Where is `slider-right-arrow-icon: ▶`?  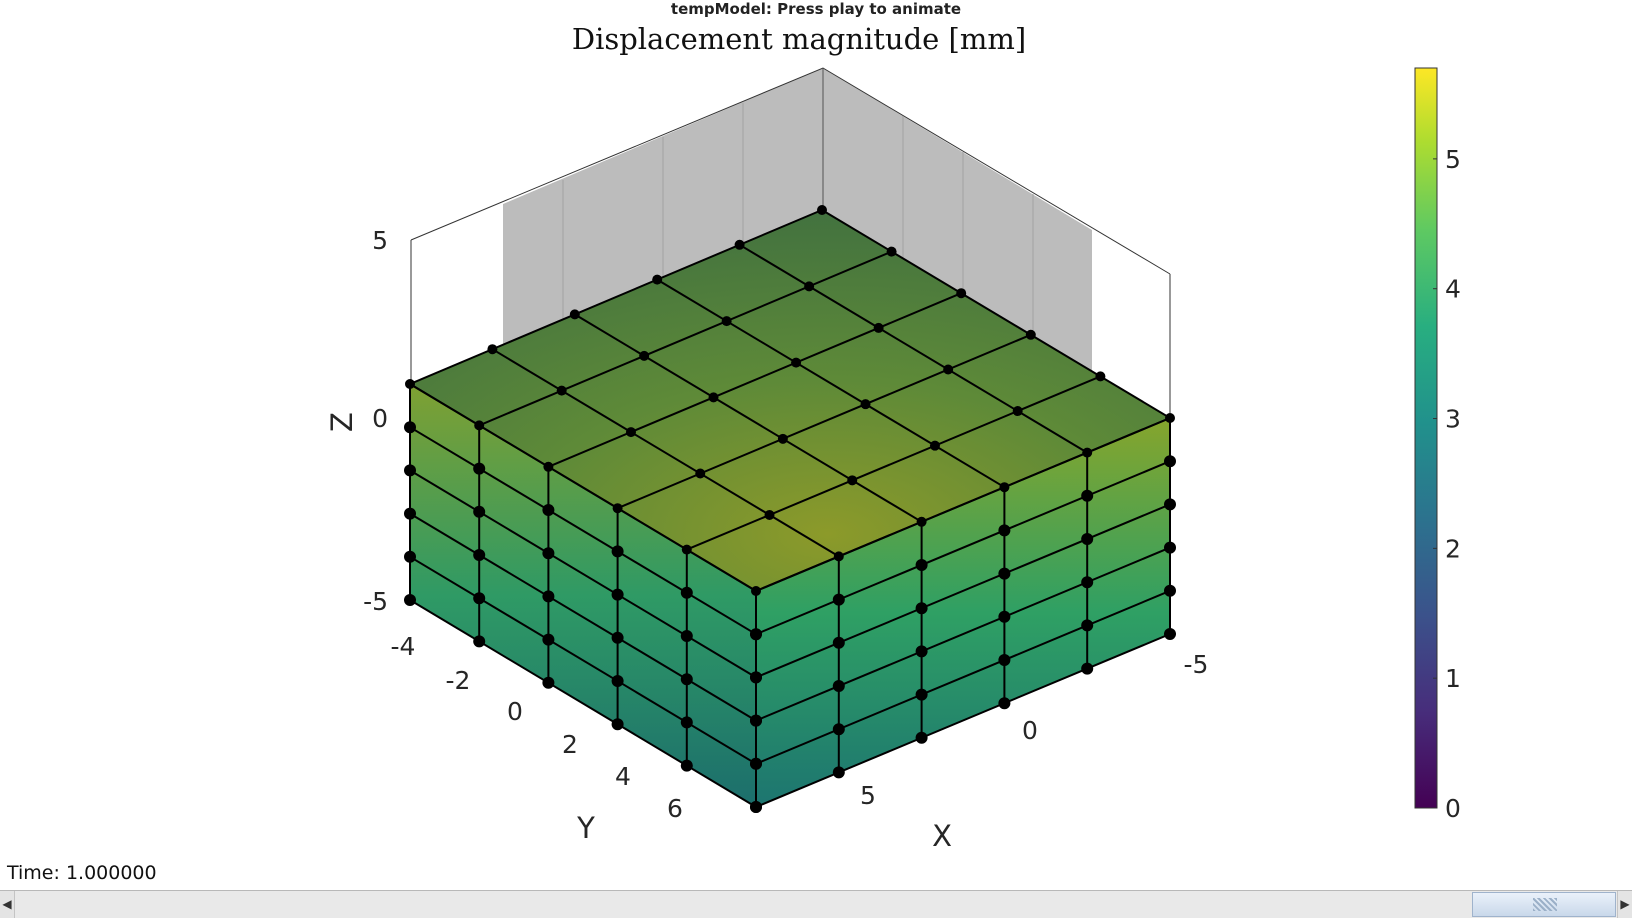
slider-right-arrow-icon: ▶ is located at coordinates (1624, 904).